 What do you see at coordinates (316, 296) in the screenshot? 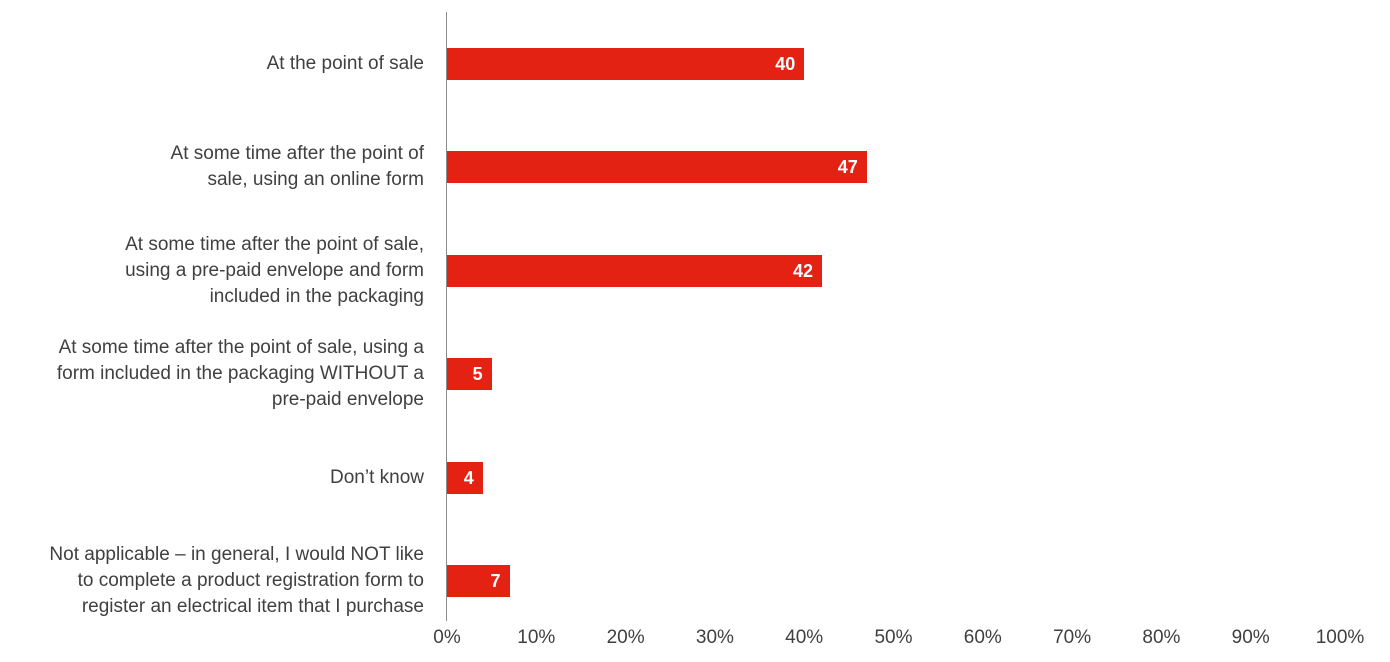
I see `category-label-line: included in the packaging` at bounding box center [316, 296].